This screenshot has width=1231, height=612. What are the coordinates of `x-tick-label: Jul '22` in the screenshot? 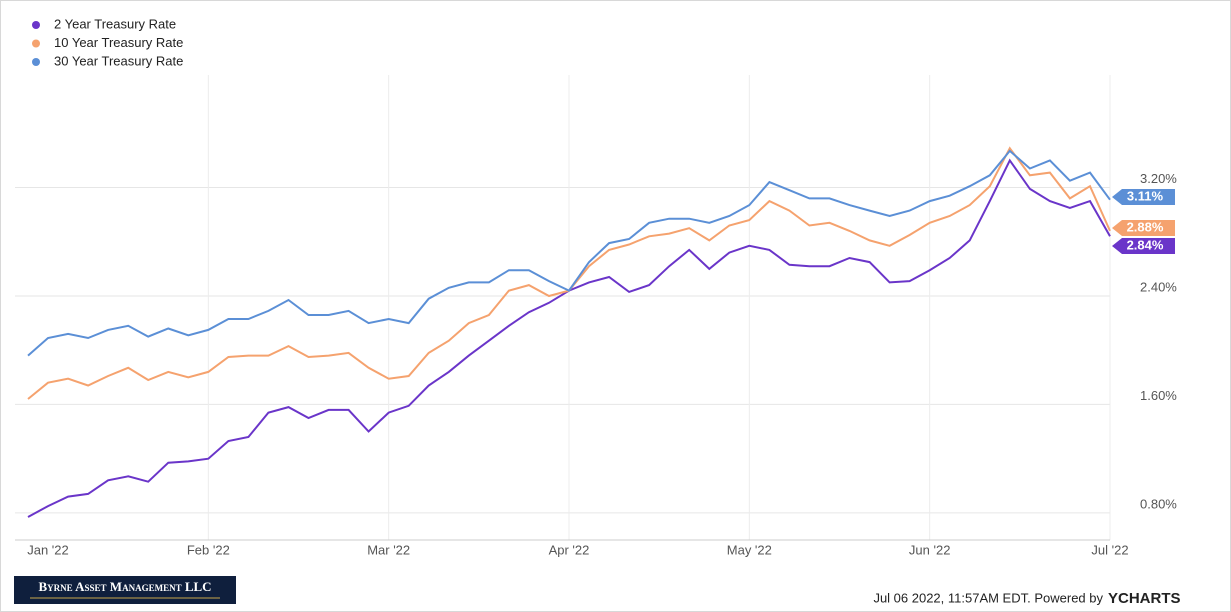 It's located at (1109, 549).